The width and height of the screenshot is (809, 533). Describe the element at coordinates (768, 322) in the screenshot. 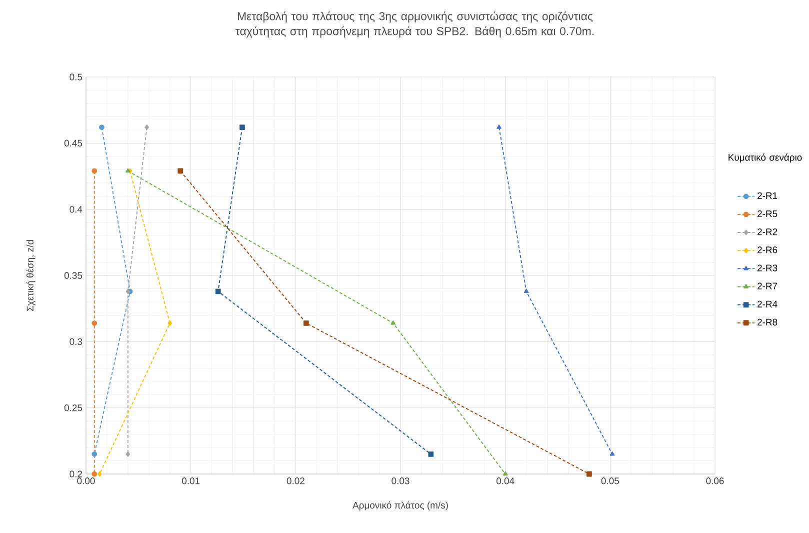

I see `legend-label: 2-R8` at that location.